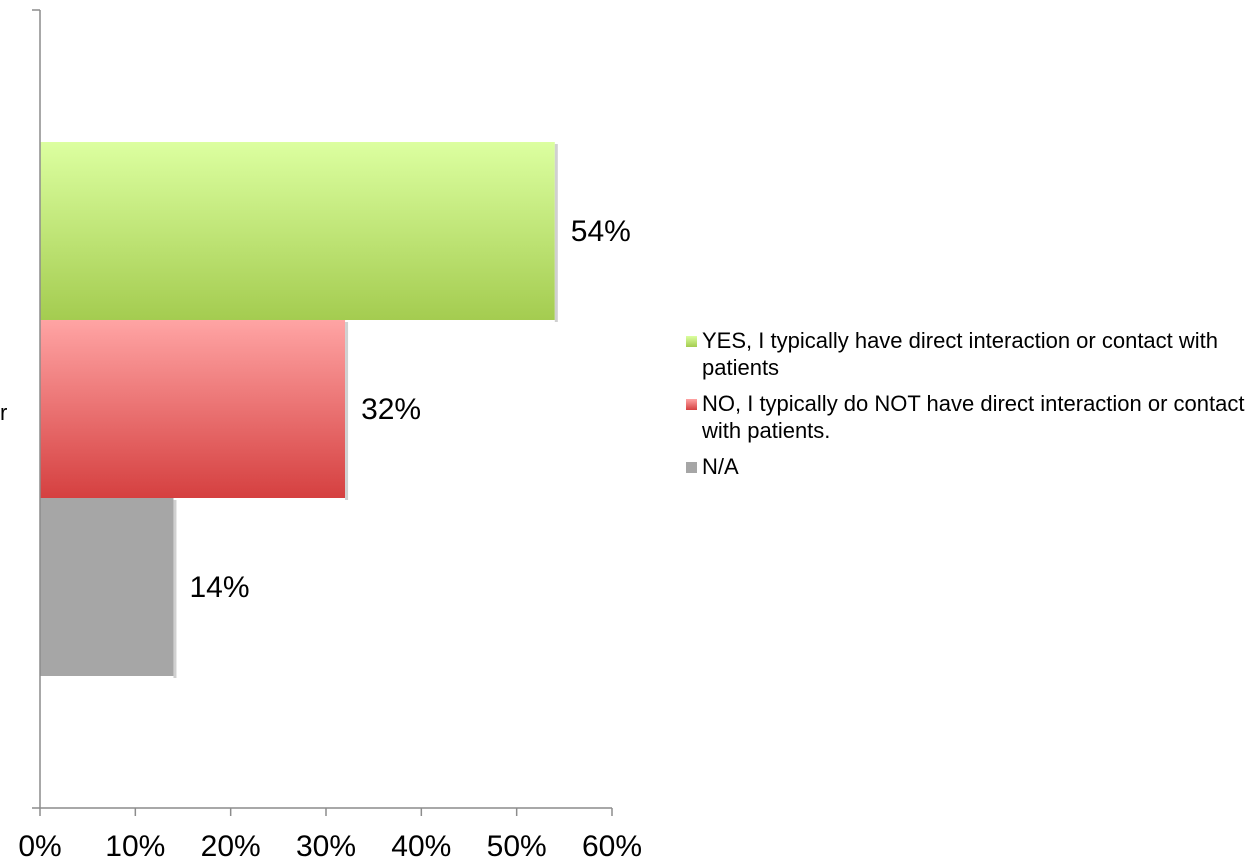 The height and width of the screenshot is (861, 1255). I want to click on x-tick-label-5: 50%, so click(517, 845).